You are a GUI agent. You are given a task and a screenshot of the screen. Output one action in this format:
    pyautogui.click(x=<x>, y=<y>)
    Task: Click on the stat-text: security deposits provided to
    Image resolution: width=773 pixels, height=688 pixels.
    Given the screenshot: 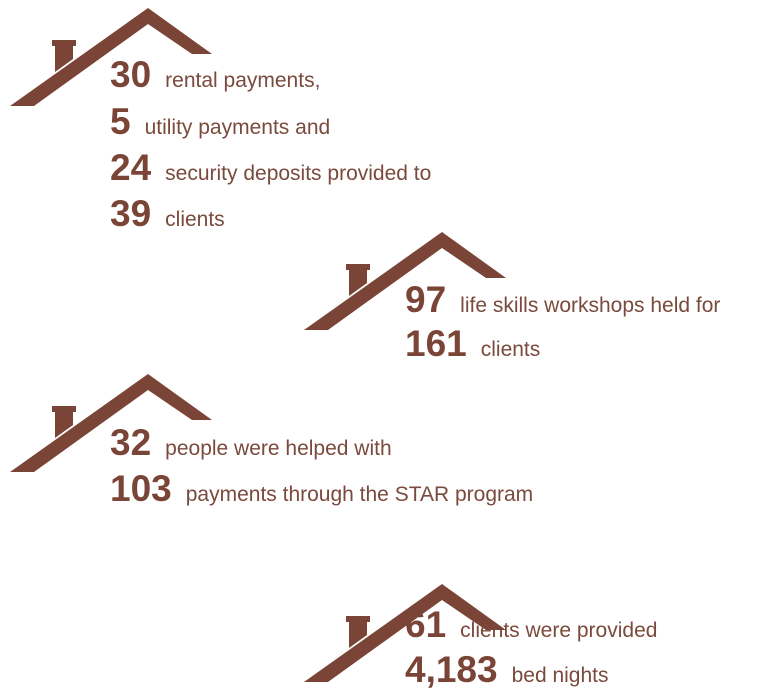 What is the action you would take?
    pyautogui.click(x=298, y=173)
    